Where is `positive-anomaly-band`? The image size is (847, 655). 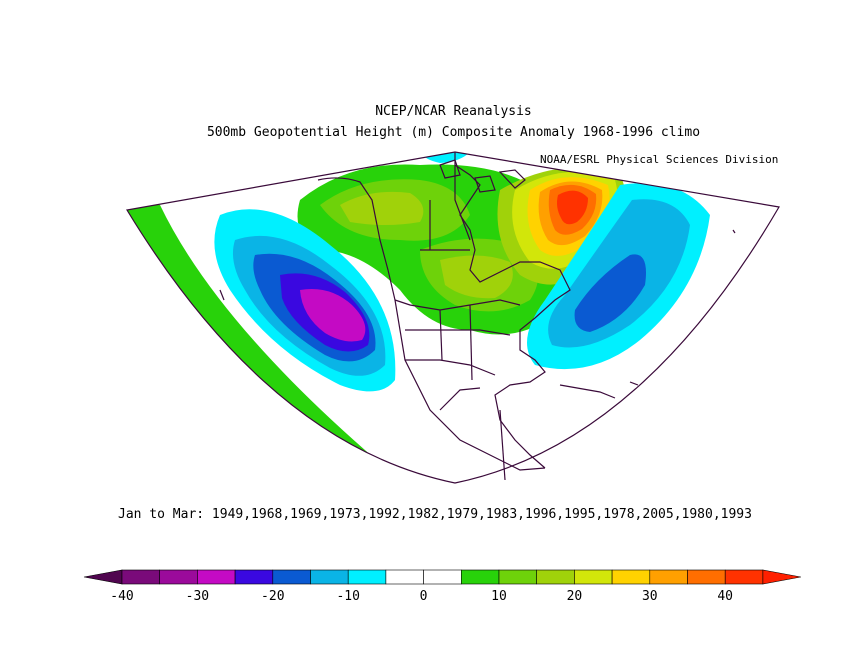
positive-anomaly-band is located at coordinates (263, 344).